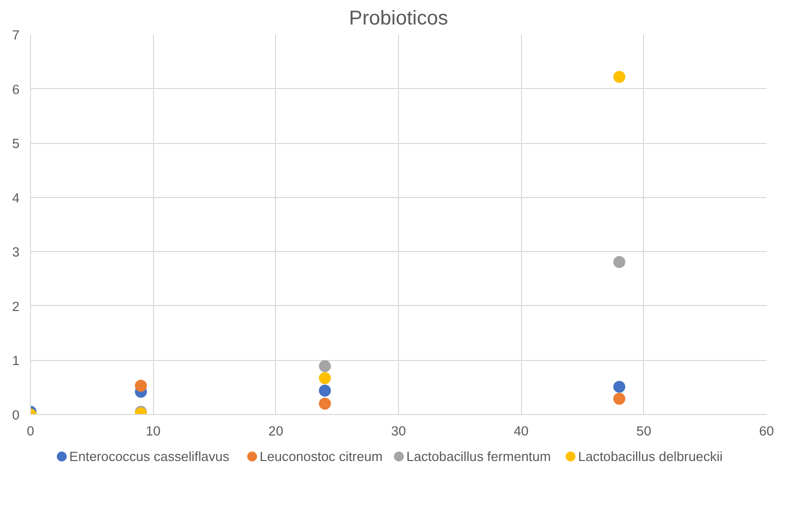  I want to click on legend-label: Lactobacillus fermentum, so click(478, 456).